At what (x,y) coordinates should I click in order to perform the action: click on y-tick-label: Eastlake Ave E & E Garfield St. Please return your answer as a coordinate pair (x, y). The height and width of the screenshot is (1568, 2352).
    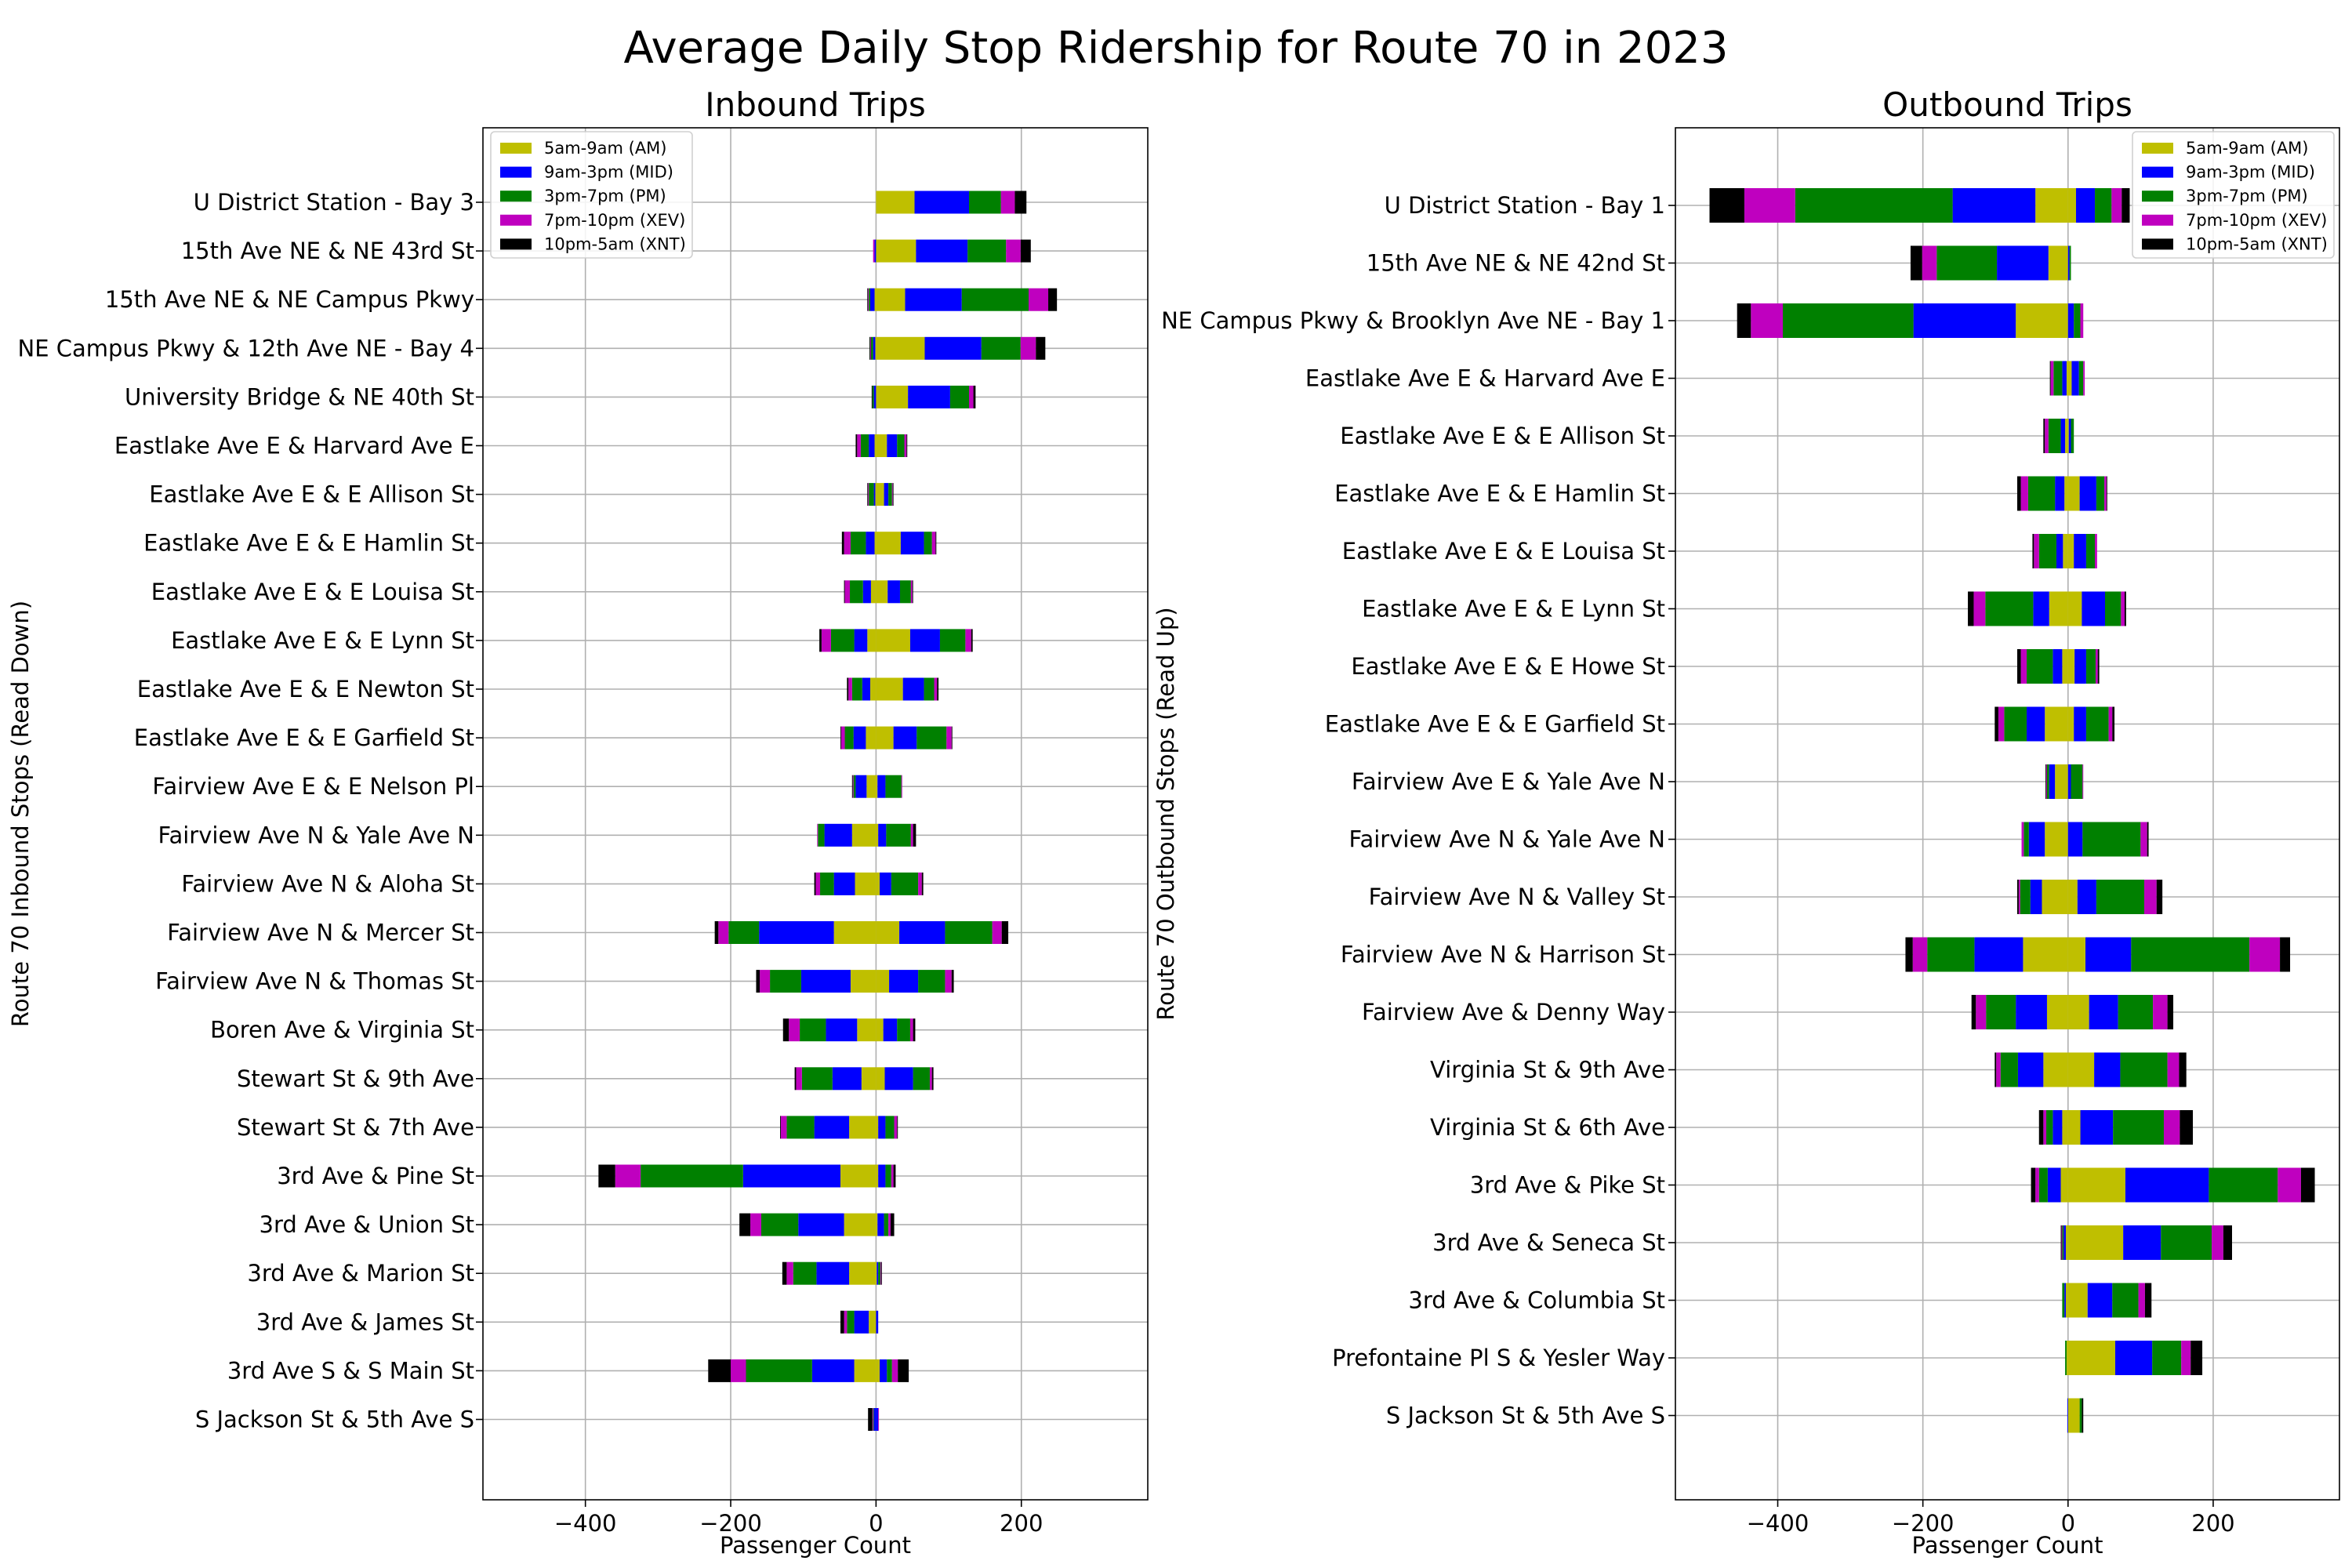
    Looking at the image, I should click on (1495, 724).